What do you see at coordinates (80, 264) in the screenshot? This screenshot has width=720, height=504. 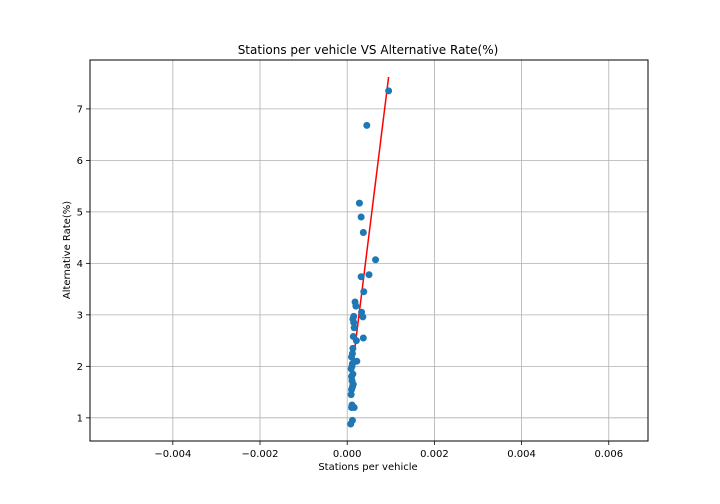 I see `y-tick-label: 4` at bounding box center [80, 264].